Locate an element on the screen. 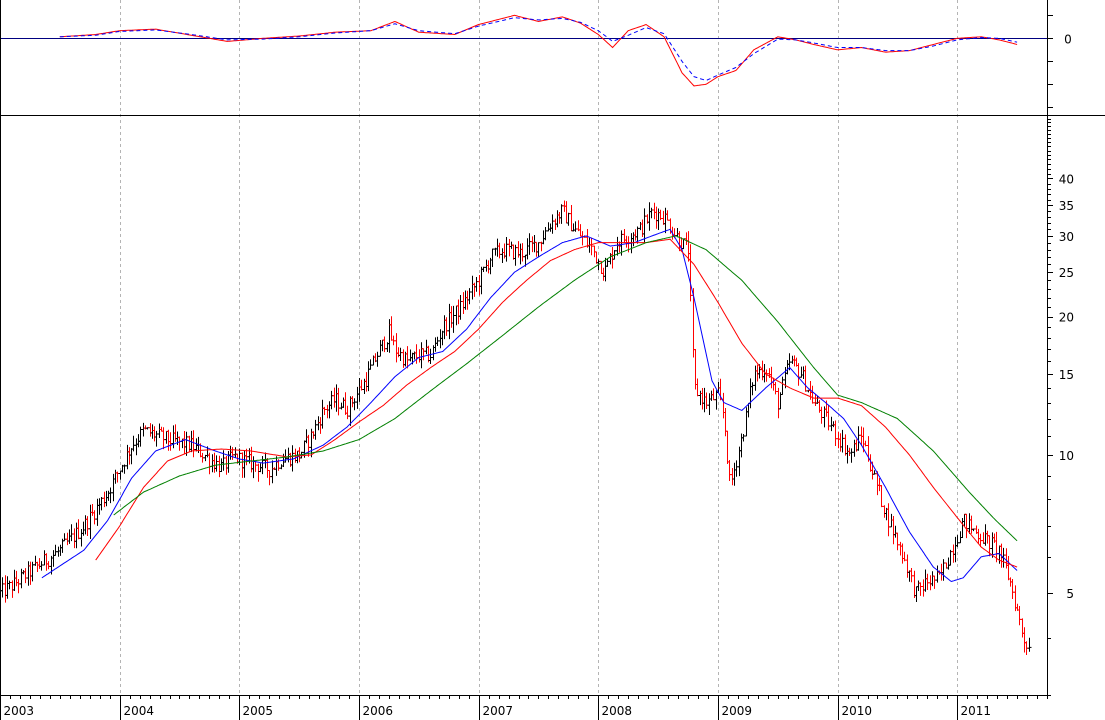  oscillator-panel is located at coordinates (523, 50).